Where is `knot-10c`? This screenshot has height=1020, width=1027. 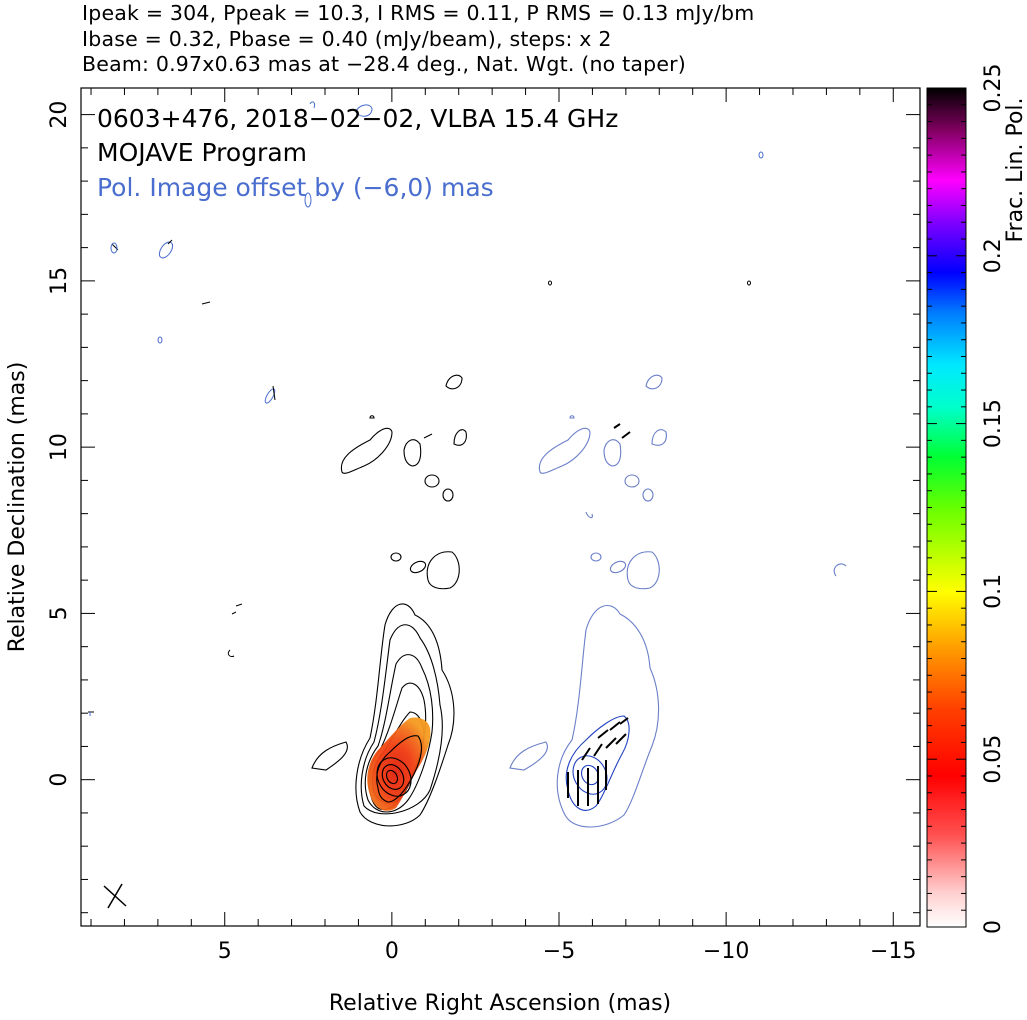 knot-10c is located at coordinates (460, 437).